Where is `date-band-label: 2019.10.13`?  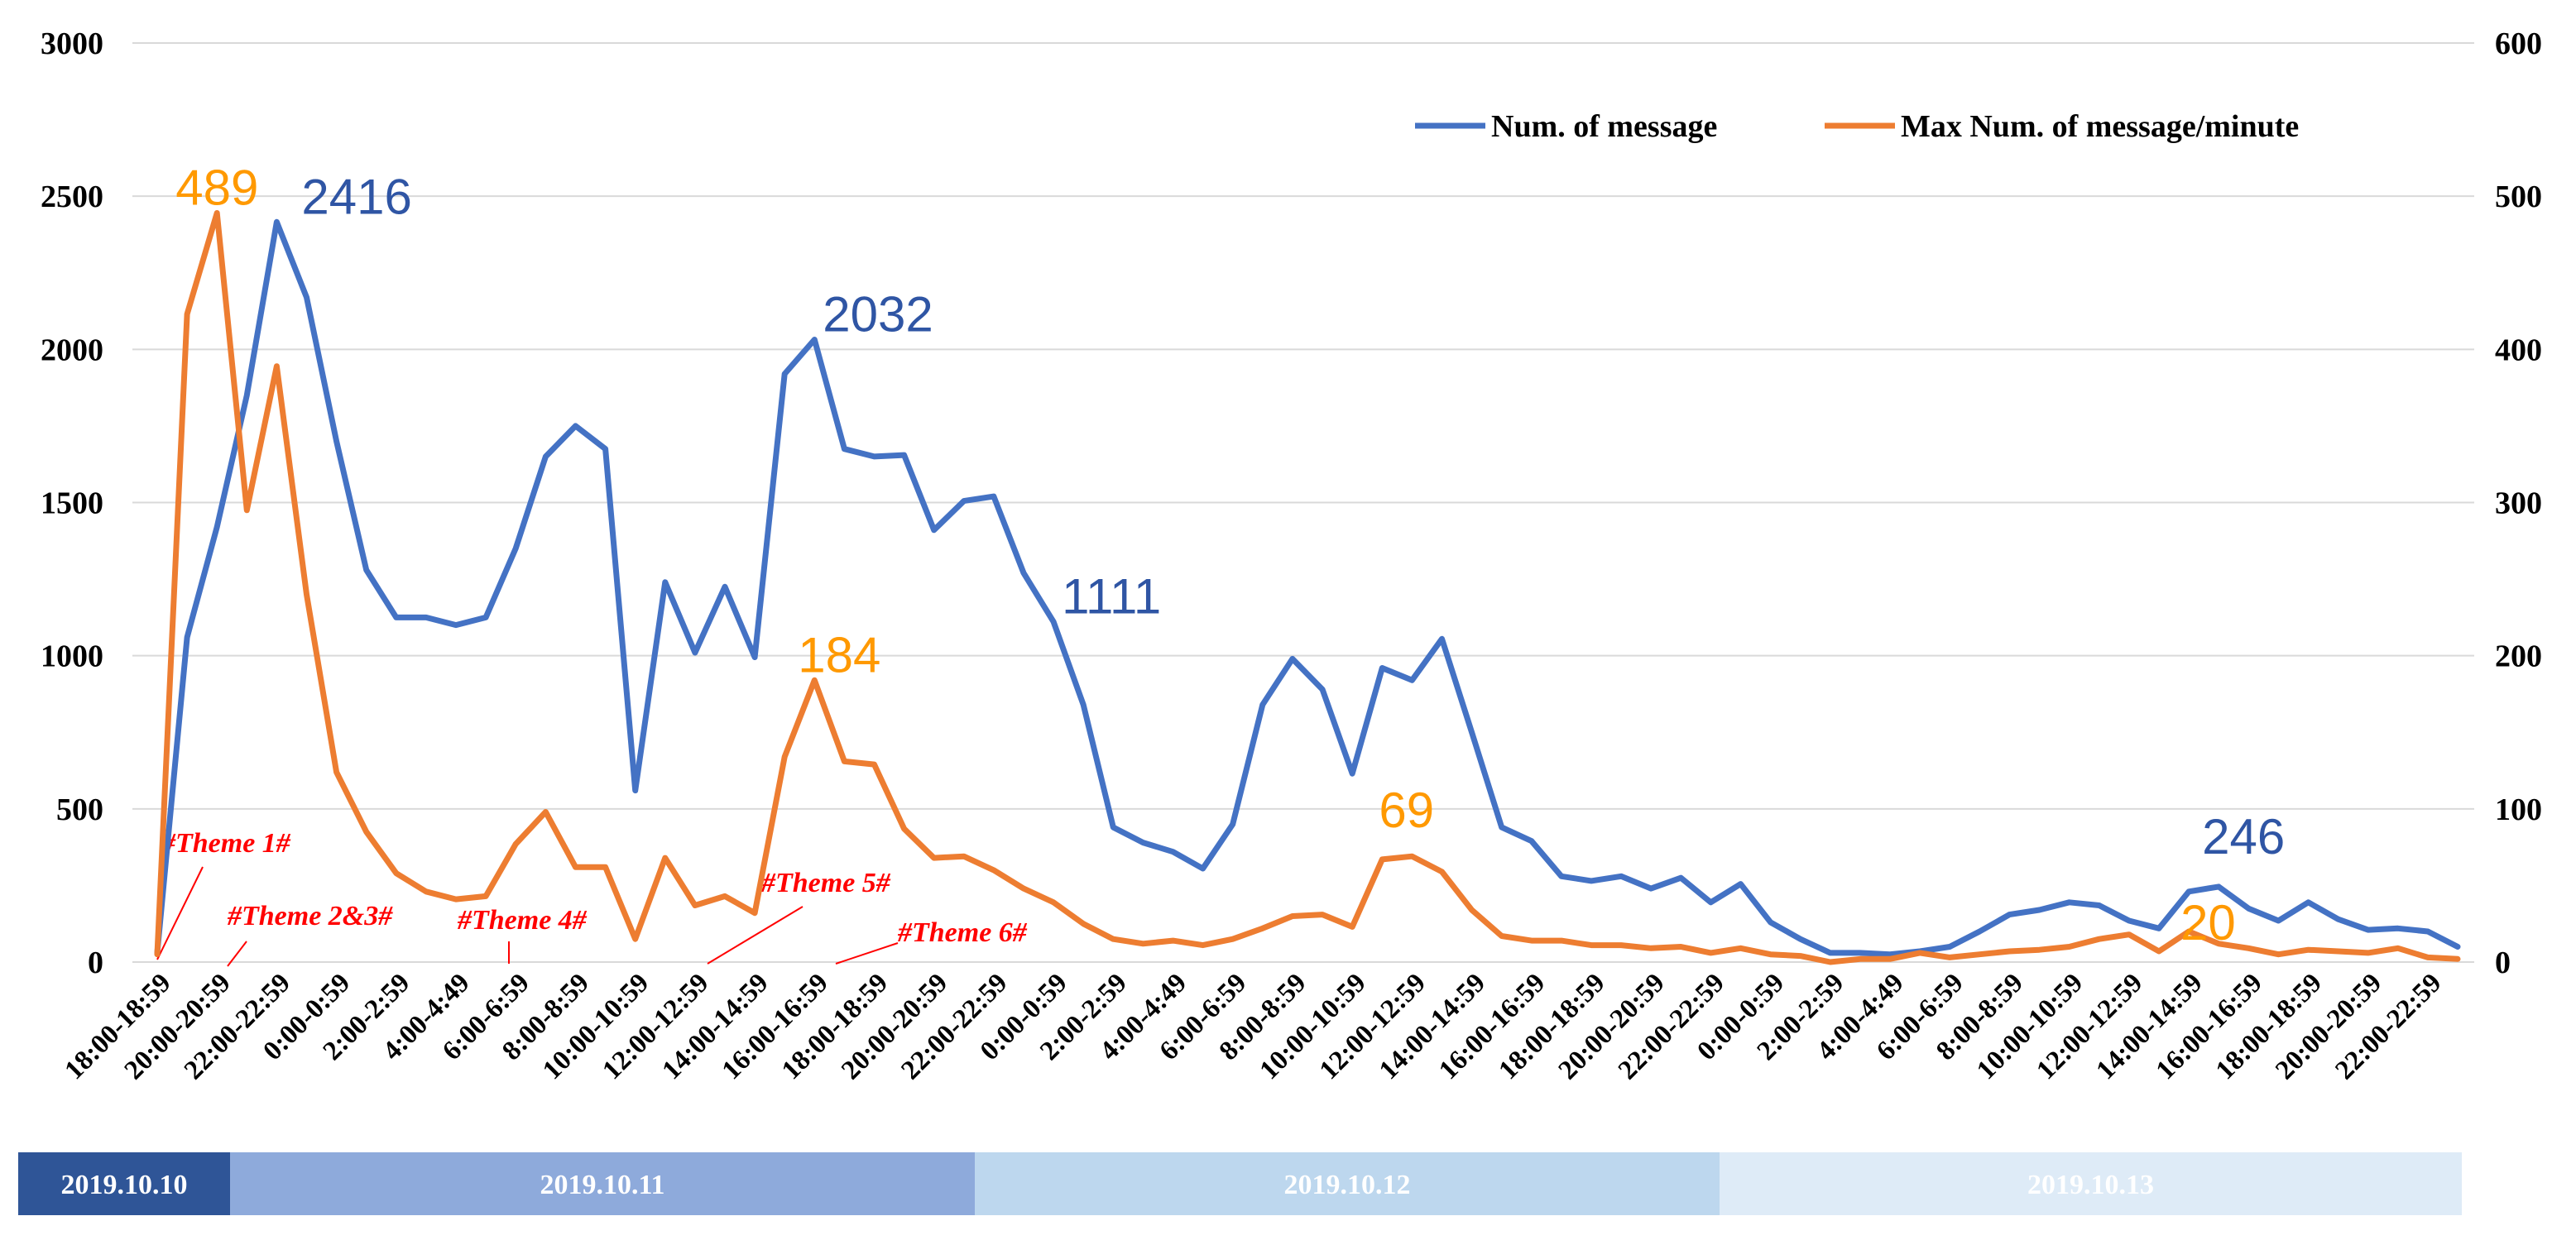 date-band-label: 2019.10.13 is located at coordinates (2091, 1185).